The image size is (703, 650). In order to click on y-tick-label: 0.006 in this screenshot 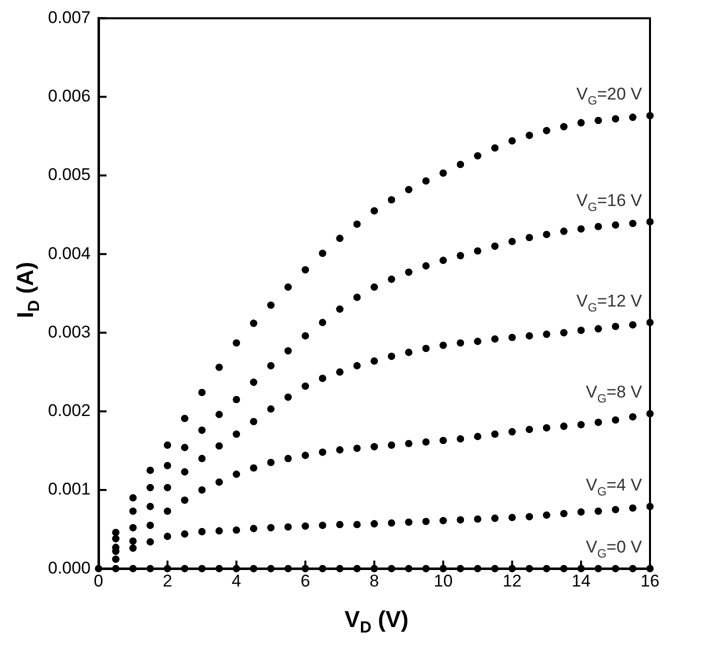, I will do `click(69, 96)`.